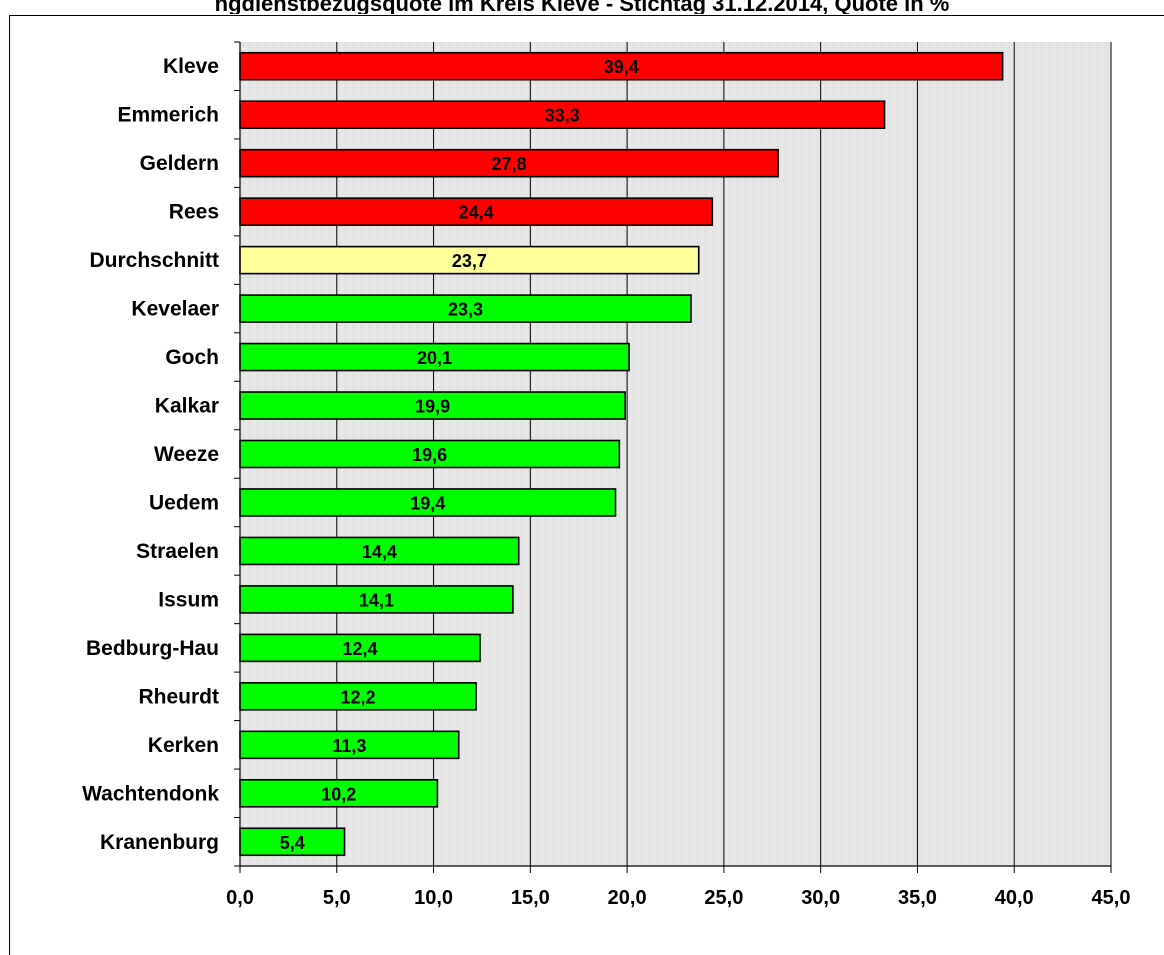 This screenshot has height=955, width=1164. I want to click on category-label: Weeze, so click(186, 454).